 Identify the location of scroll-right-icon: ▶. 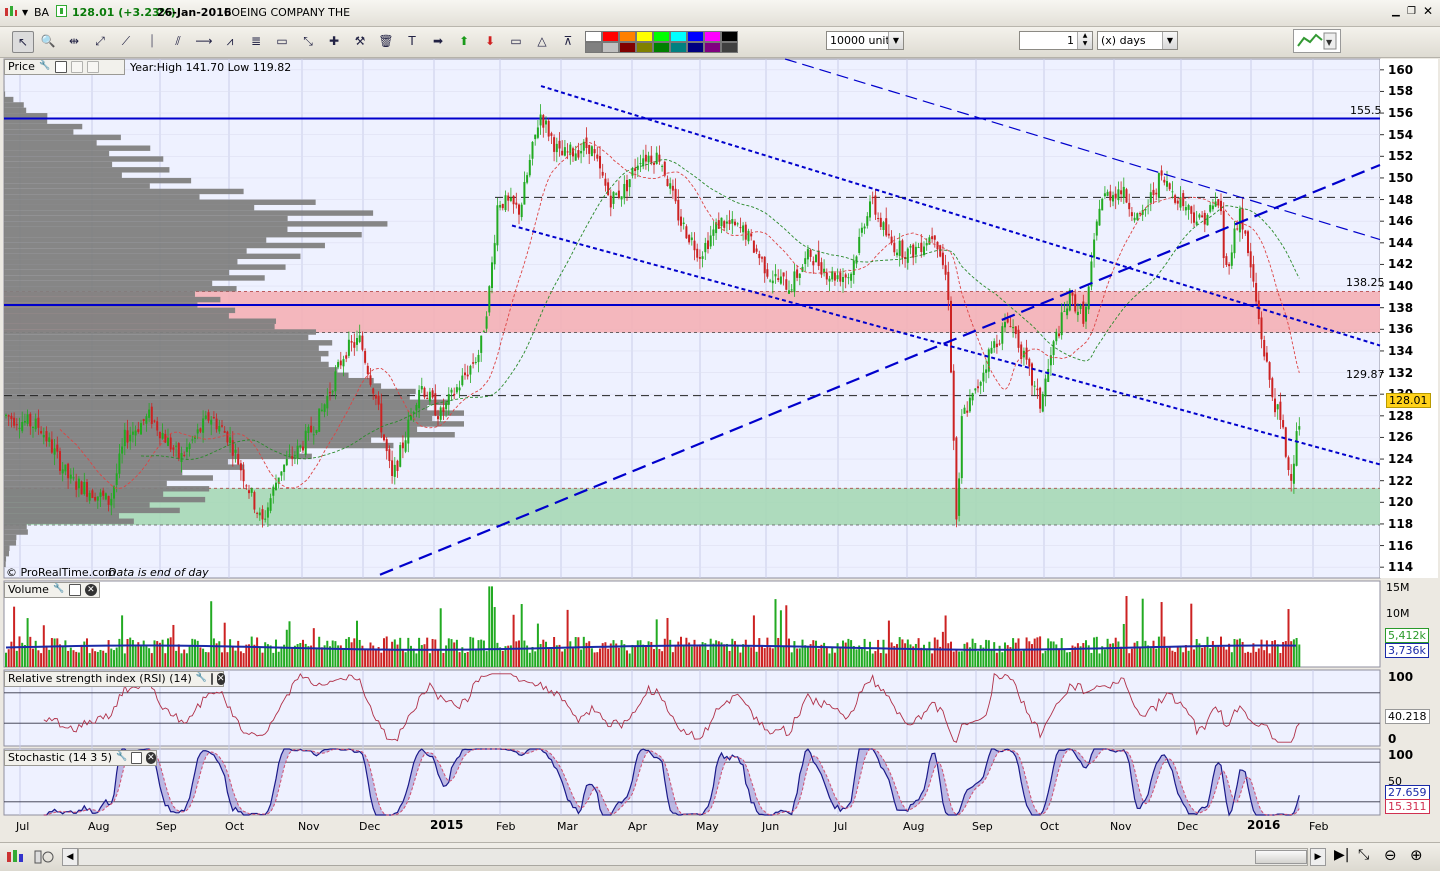
(1318, 857).